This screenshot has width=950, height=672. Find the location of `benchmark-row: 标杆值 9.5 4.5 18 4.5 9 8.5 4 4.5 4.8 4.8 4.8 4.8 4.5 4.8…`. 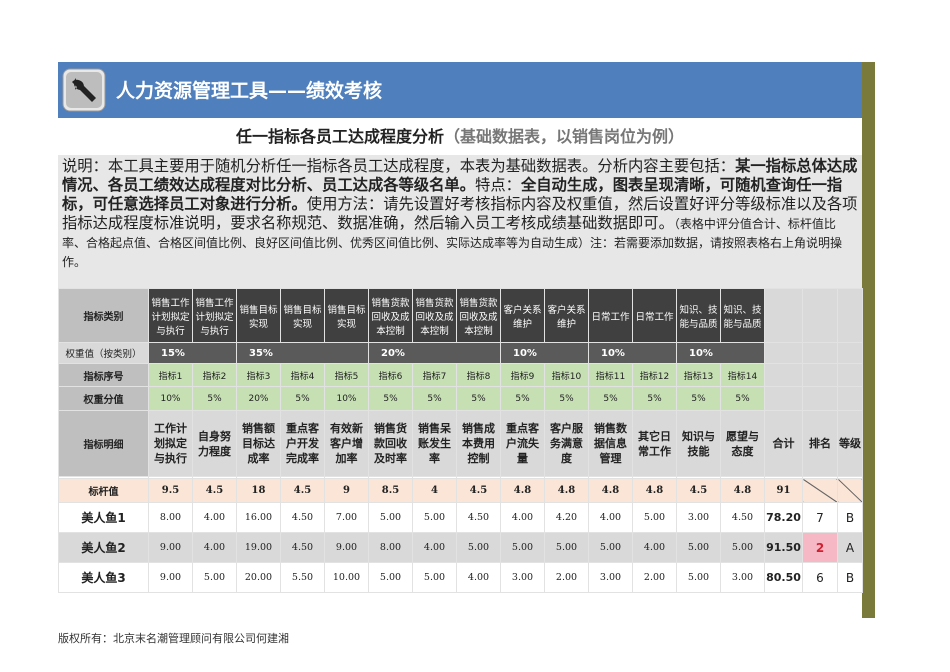

benchmark-row: 标杆值 9.5 4.5 18 4.5 9 8.5 4 4.5 4.8 4.8 4.8 4.8 4.5 4.8… is located at coordinates (460, 490).